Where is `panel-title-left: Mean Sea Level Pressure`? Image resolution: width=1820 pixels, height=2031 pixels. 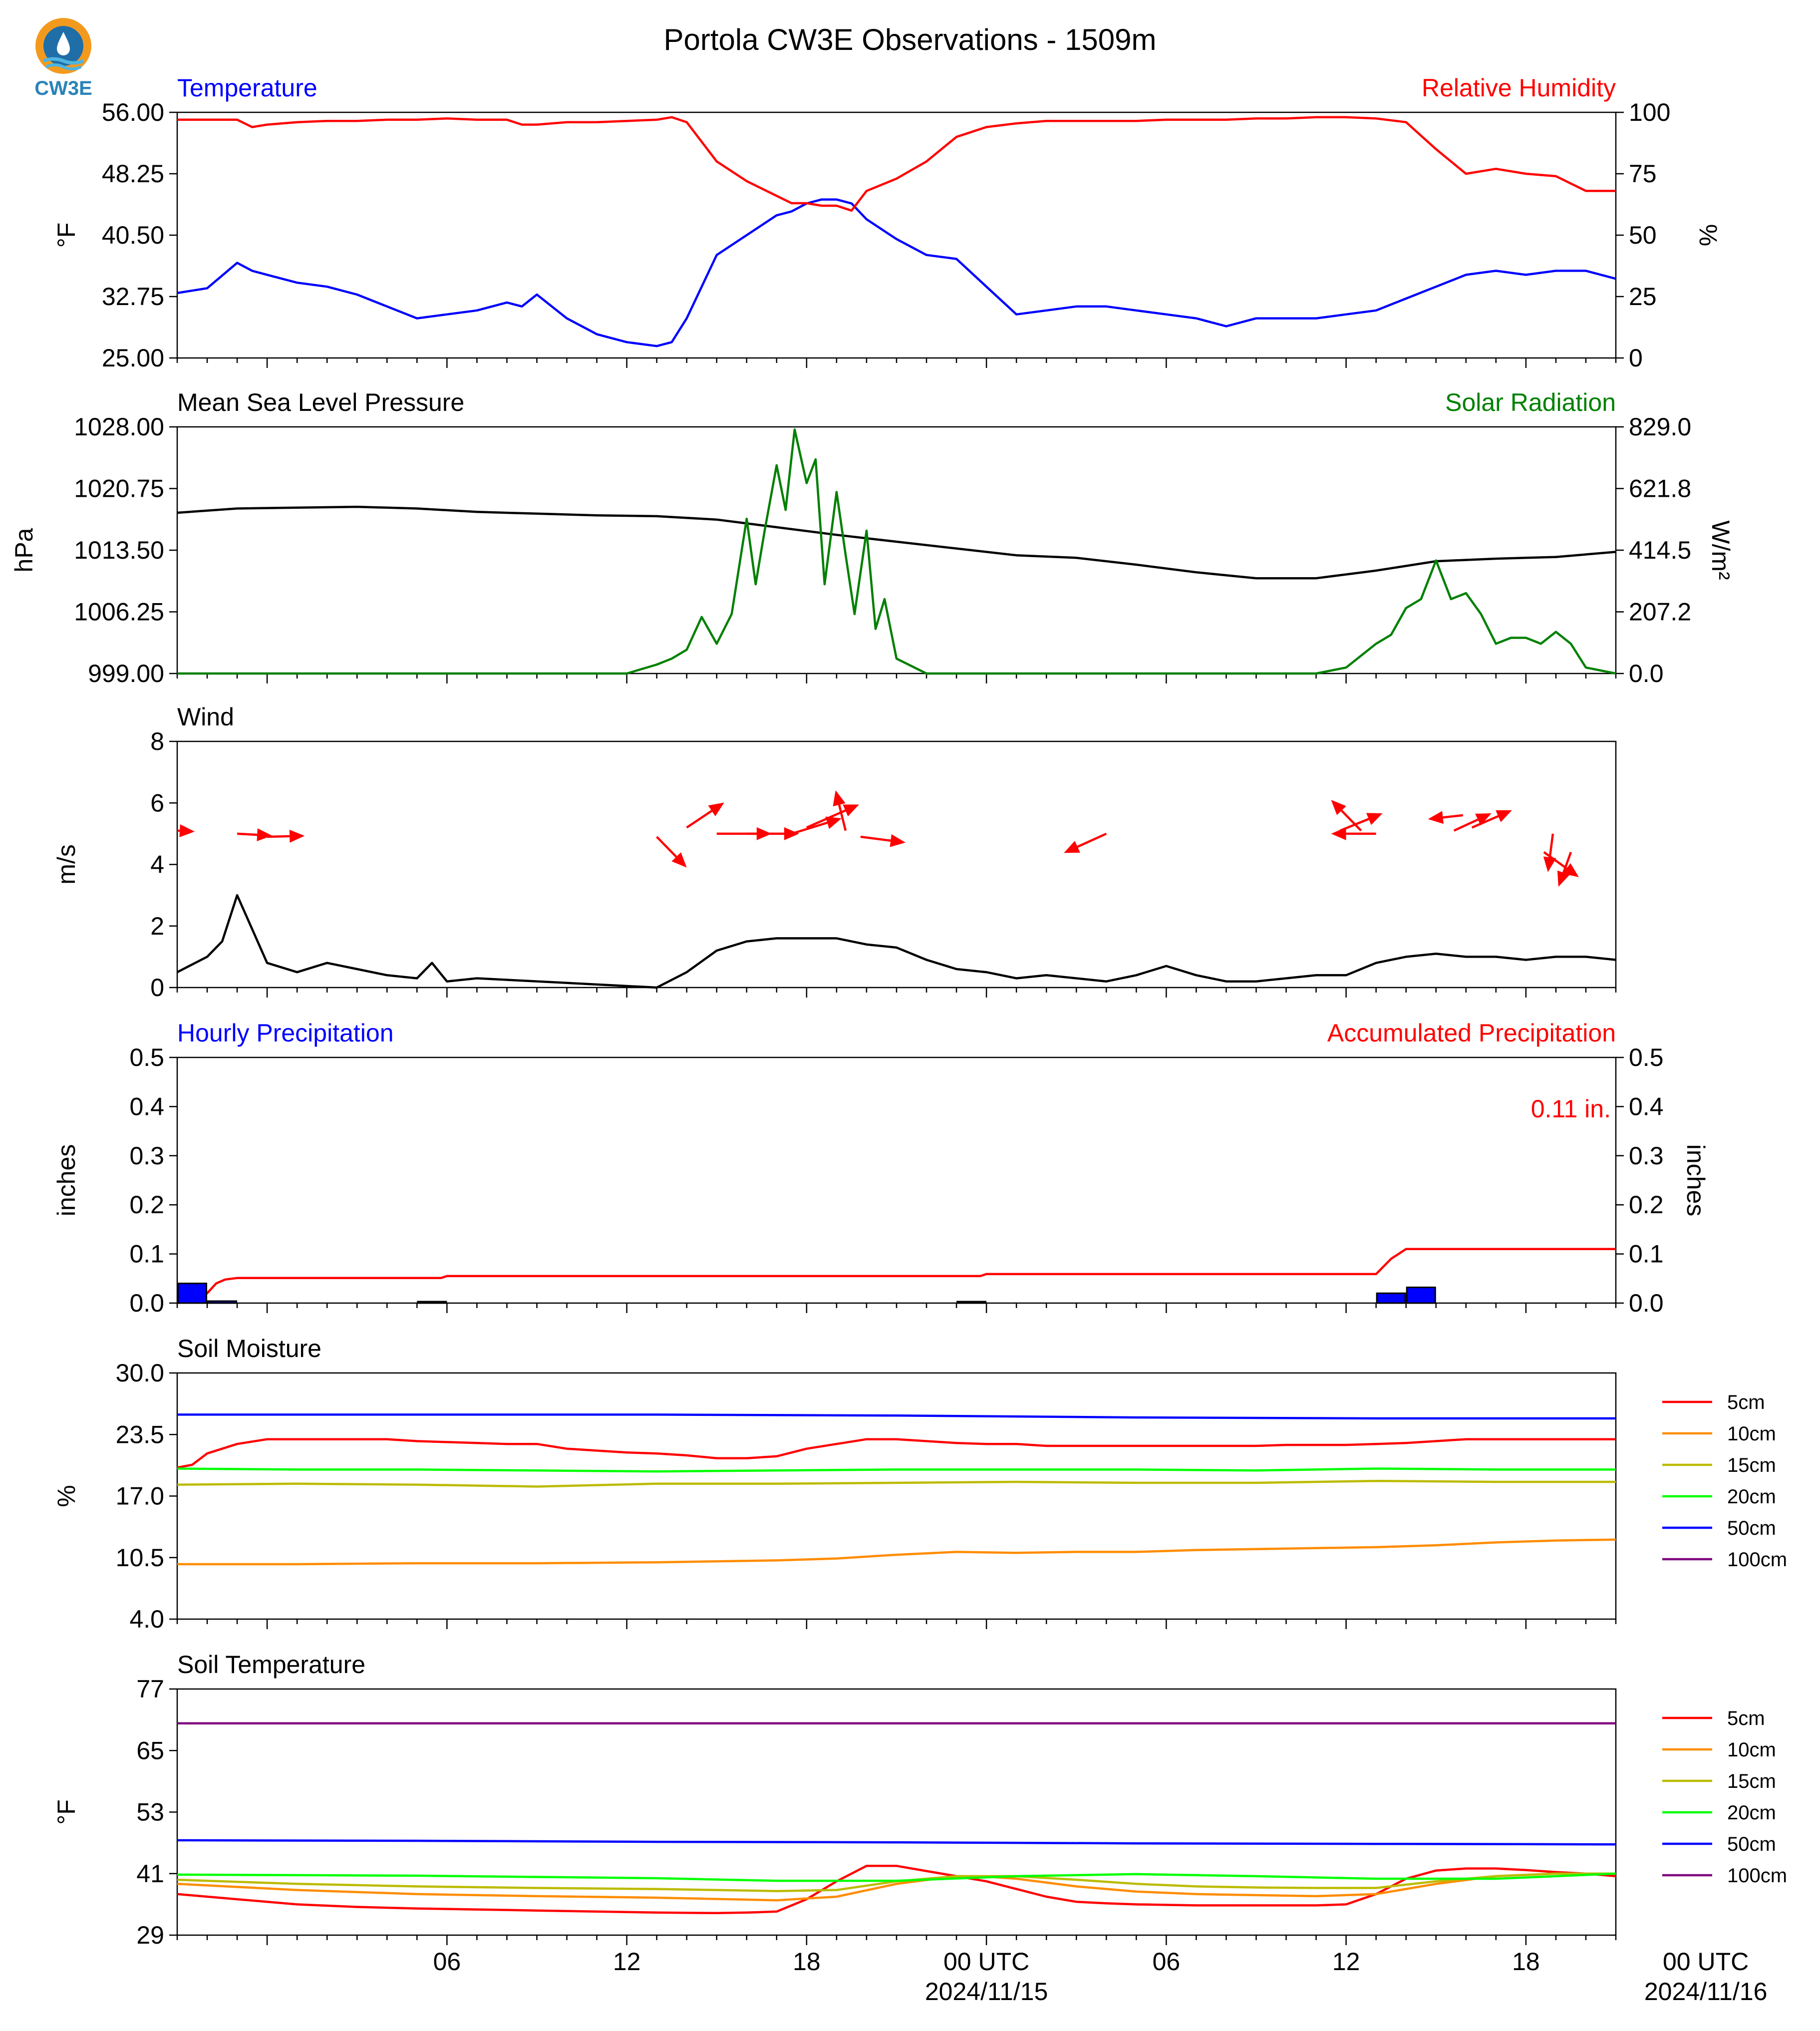
panel-title-left: Mean Sea Level Pressure is located at coordinates (320, 402).